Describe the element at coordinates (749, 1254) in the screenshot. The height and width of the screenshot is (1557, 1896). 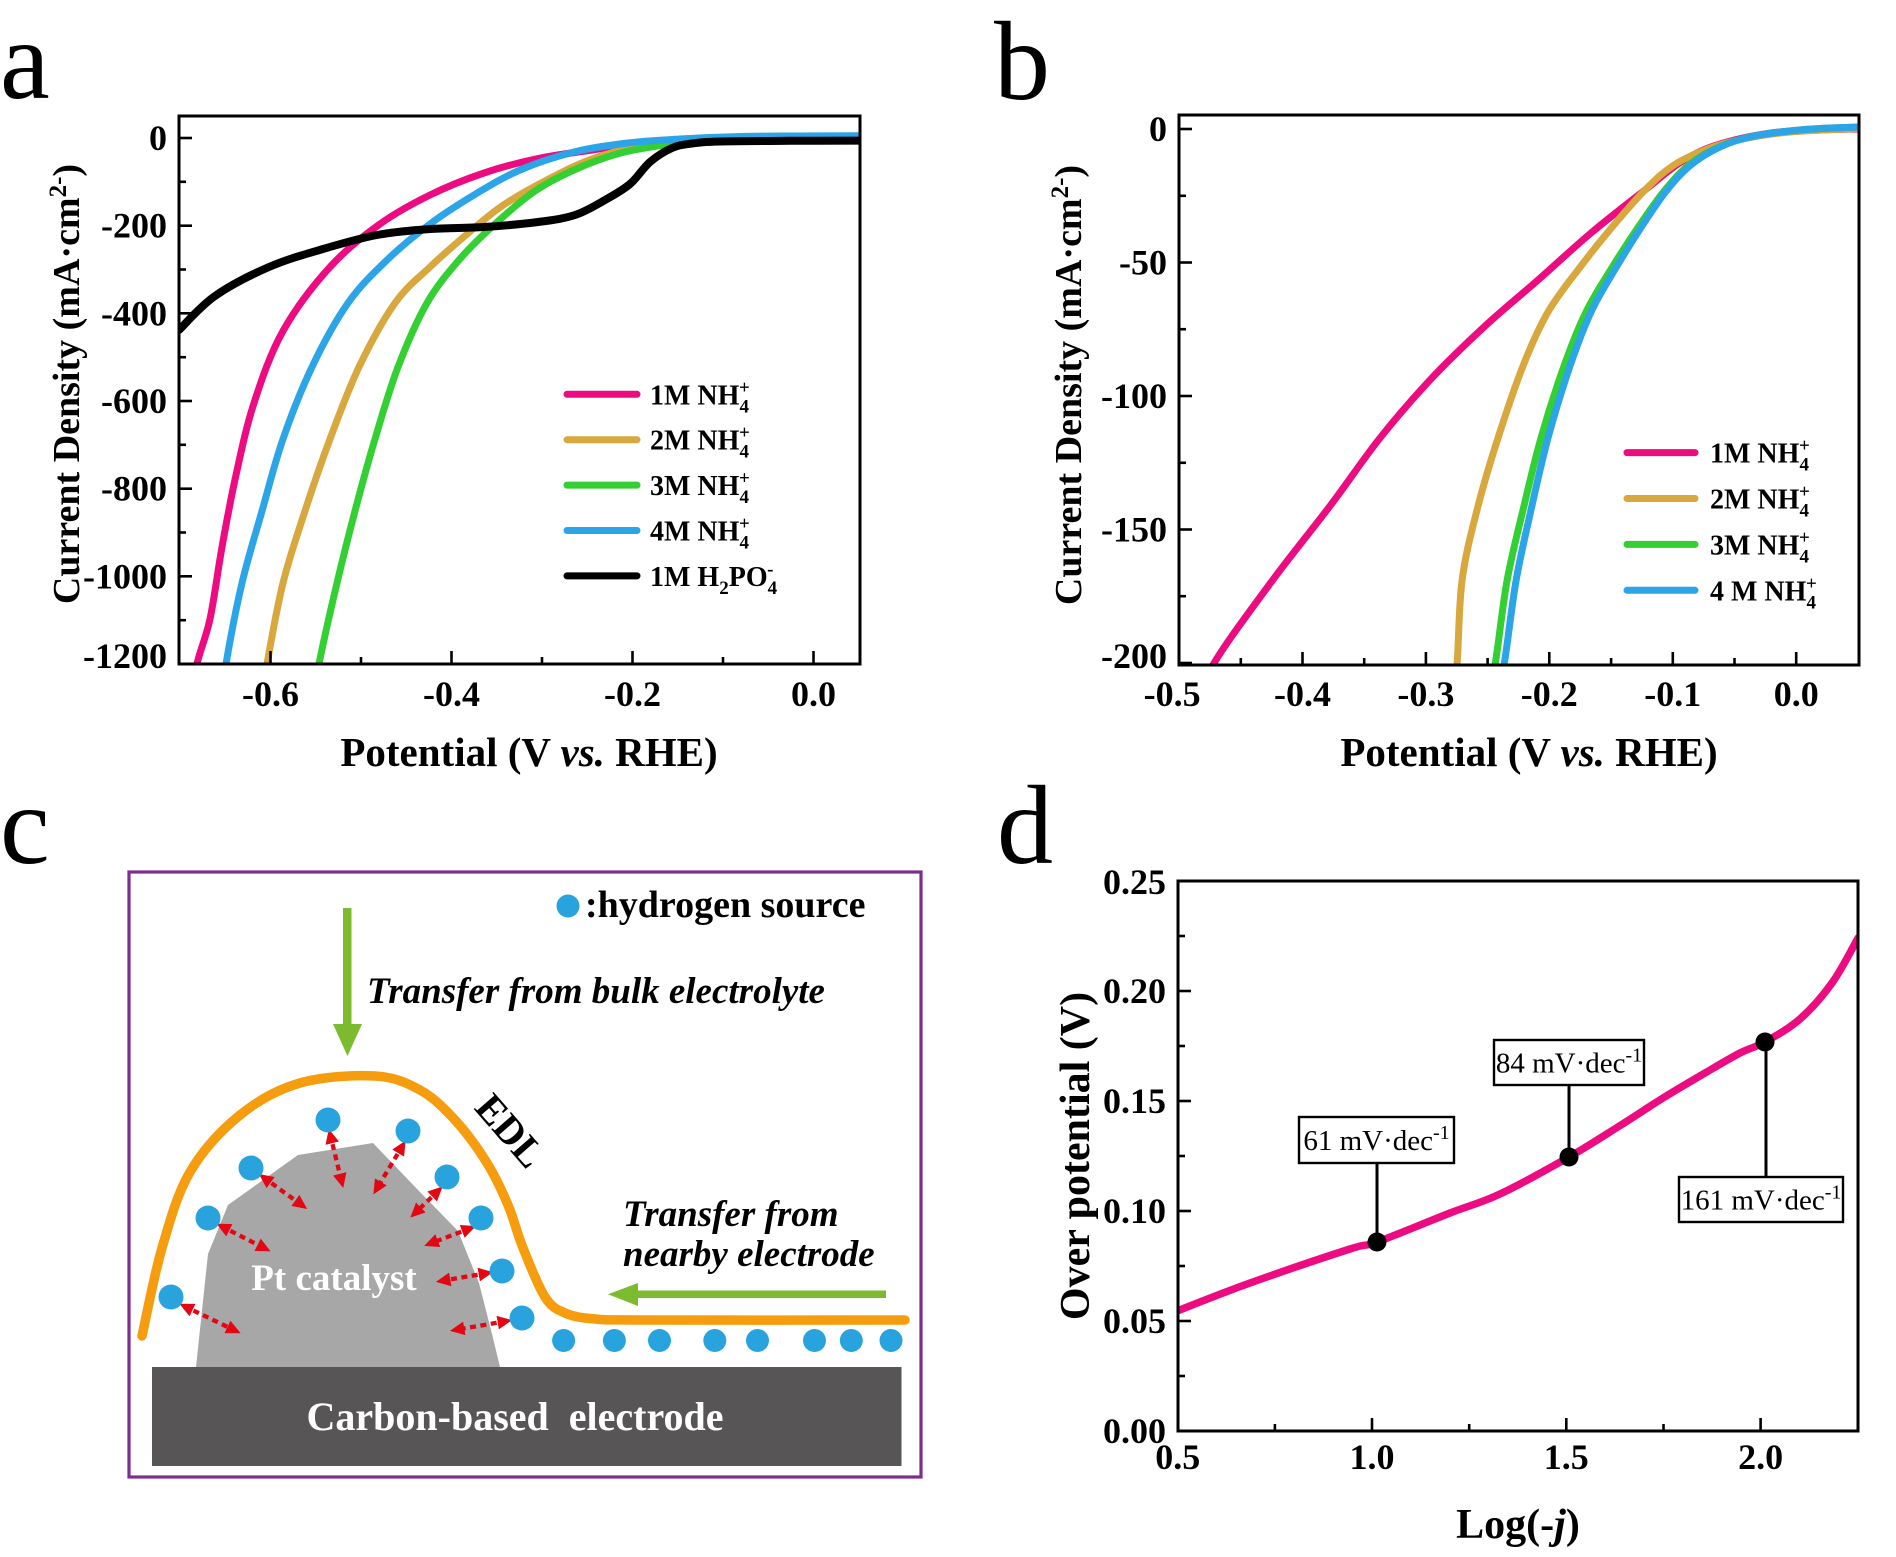
I see `svg-text: nearby electrode` at that location.